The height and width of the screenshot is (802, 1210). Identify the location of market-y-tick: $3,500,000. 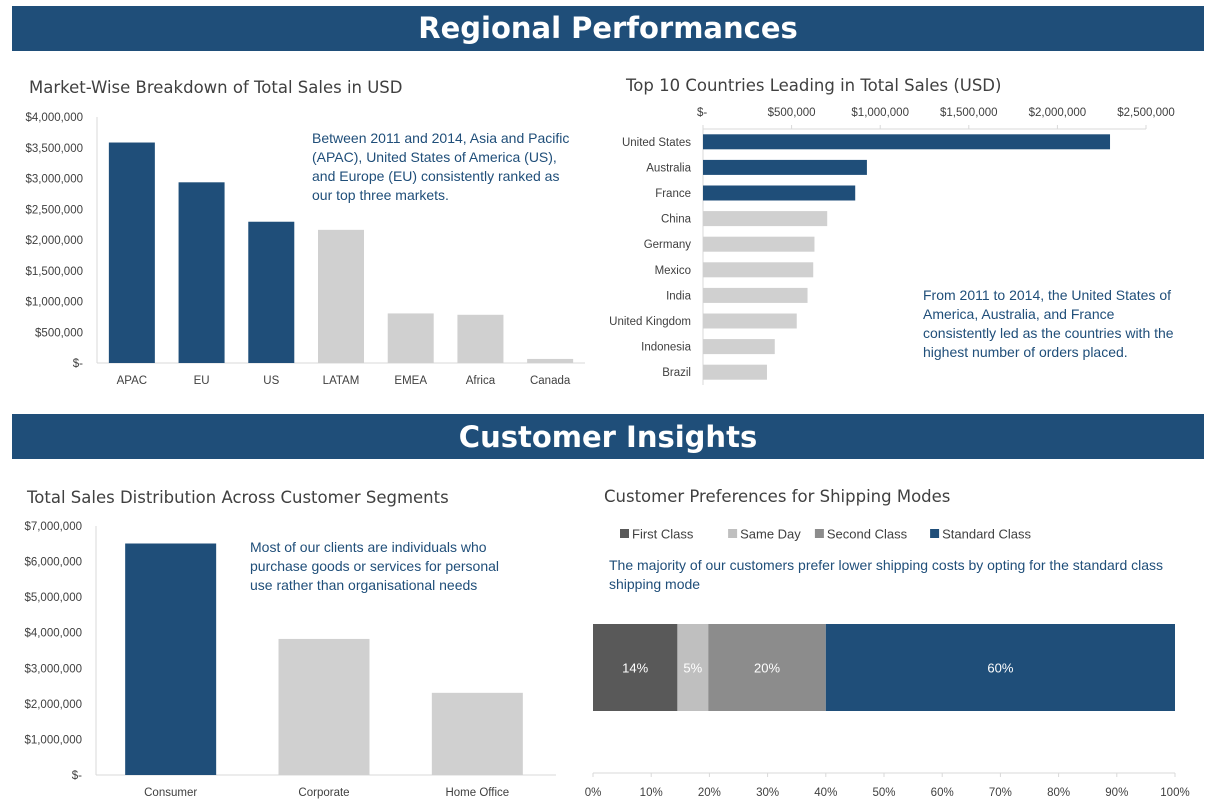
(54, 149).